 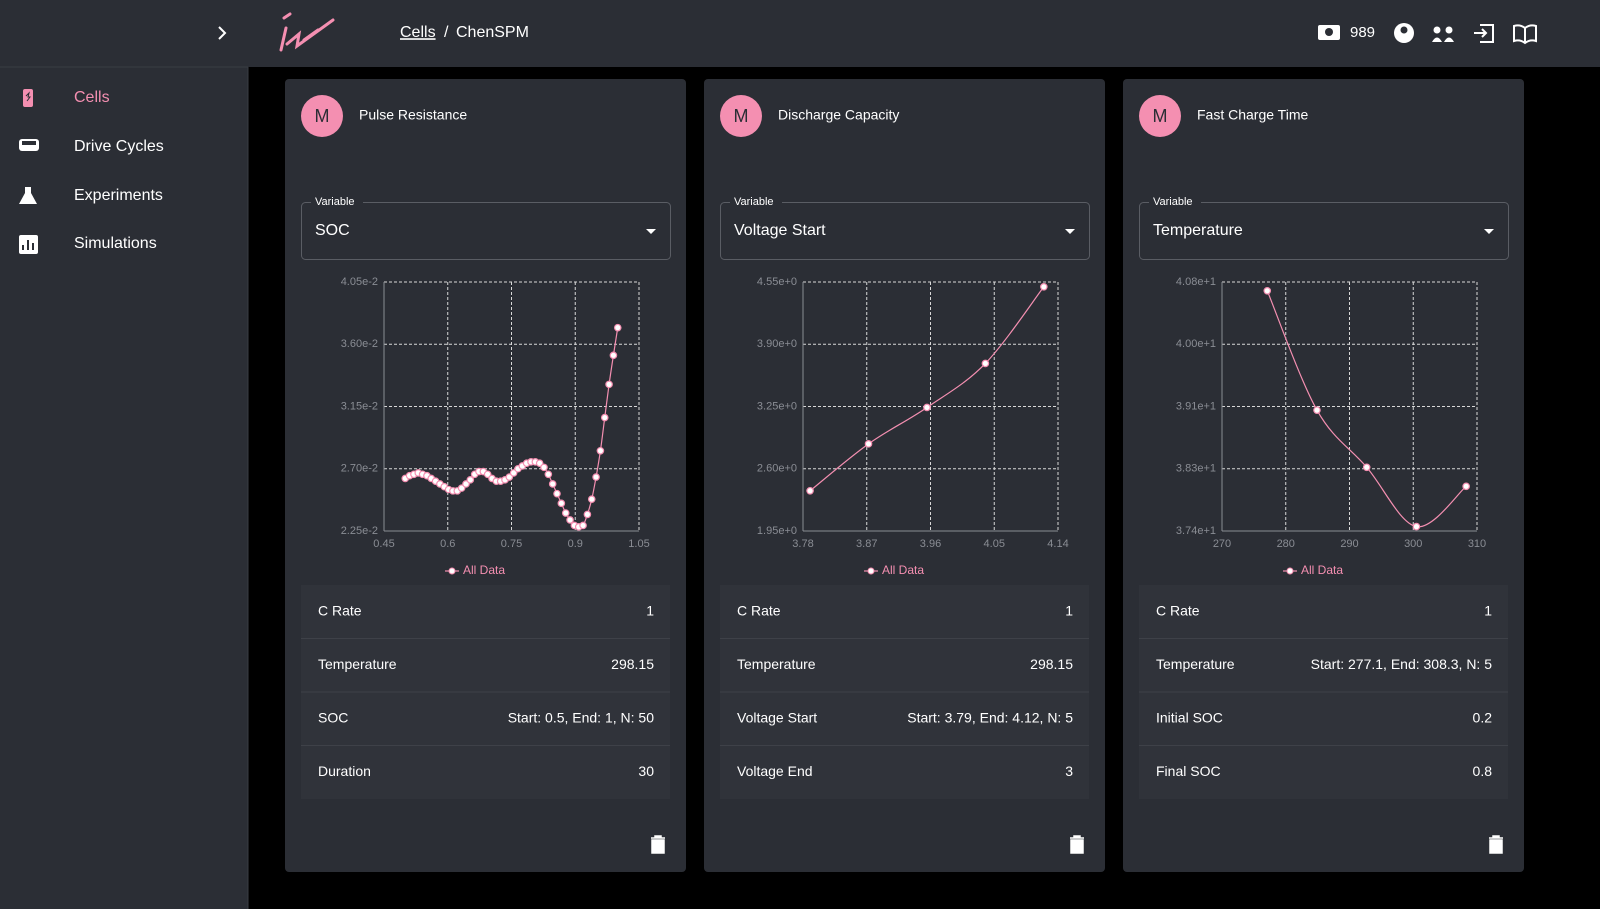 What do you see at coordinates (777, 344) in the screenshot?
I see `y-tick-label: 3.90e+0` at bounding box center [777, 344].